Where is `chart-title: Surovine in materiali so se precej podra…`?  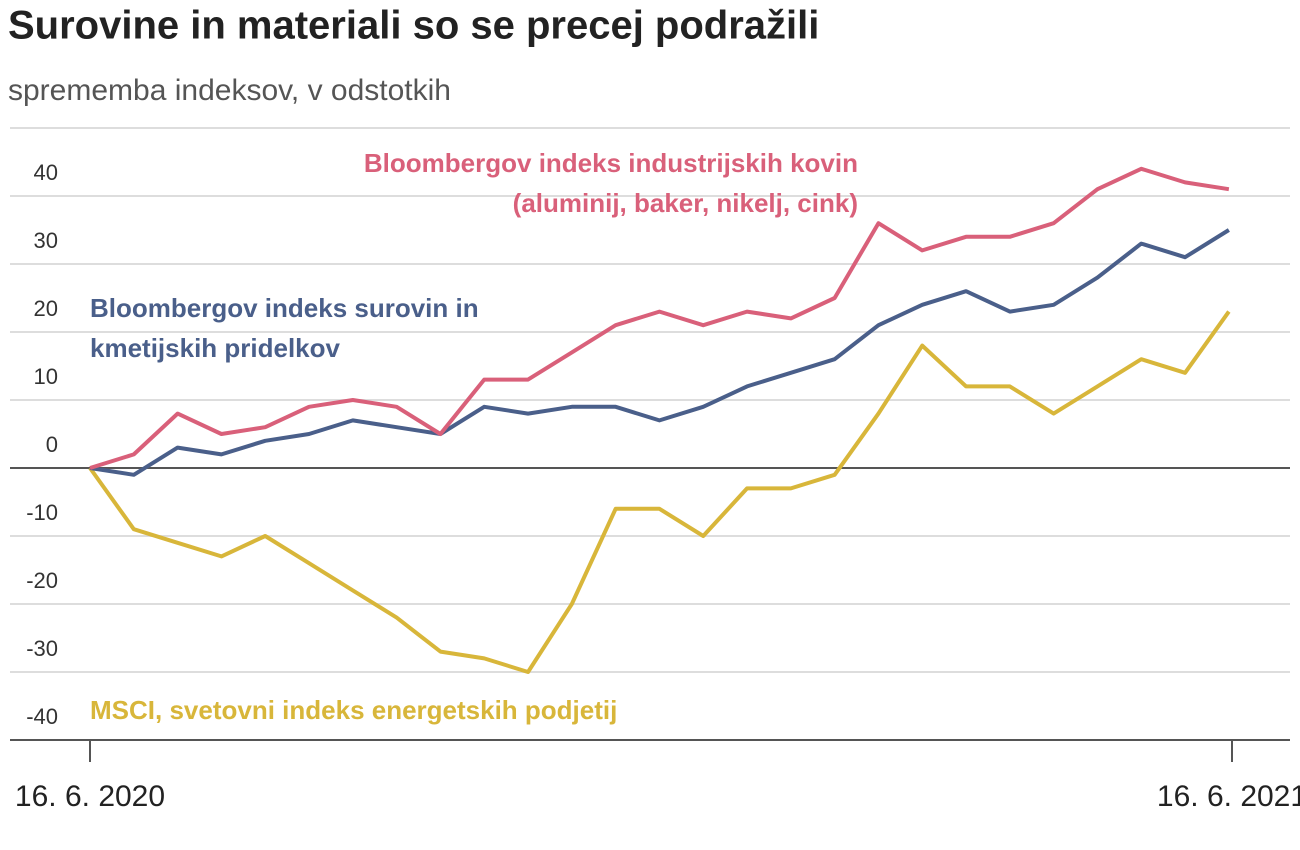 chart-title: Surovine in materiali so se precej podra… is located at coordinates (413, 26).